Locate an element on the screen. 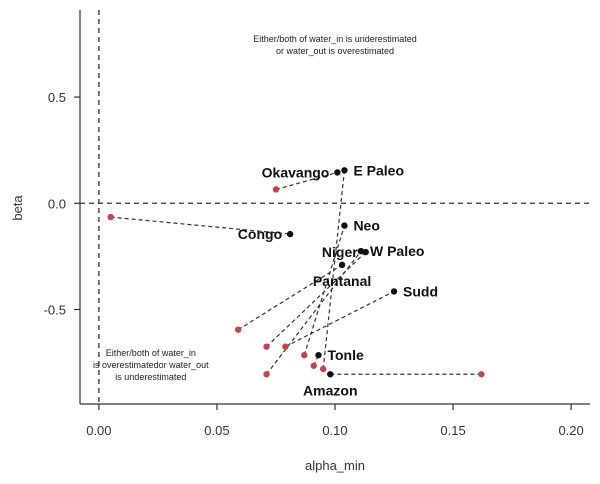  point-label-w-paleo: W Paleo is located at coordinates (397, 251).